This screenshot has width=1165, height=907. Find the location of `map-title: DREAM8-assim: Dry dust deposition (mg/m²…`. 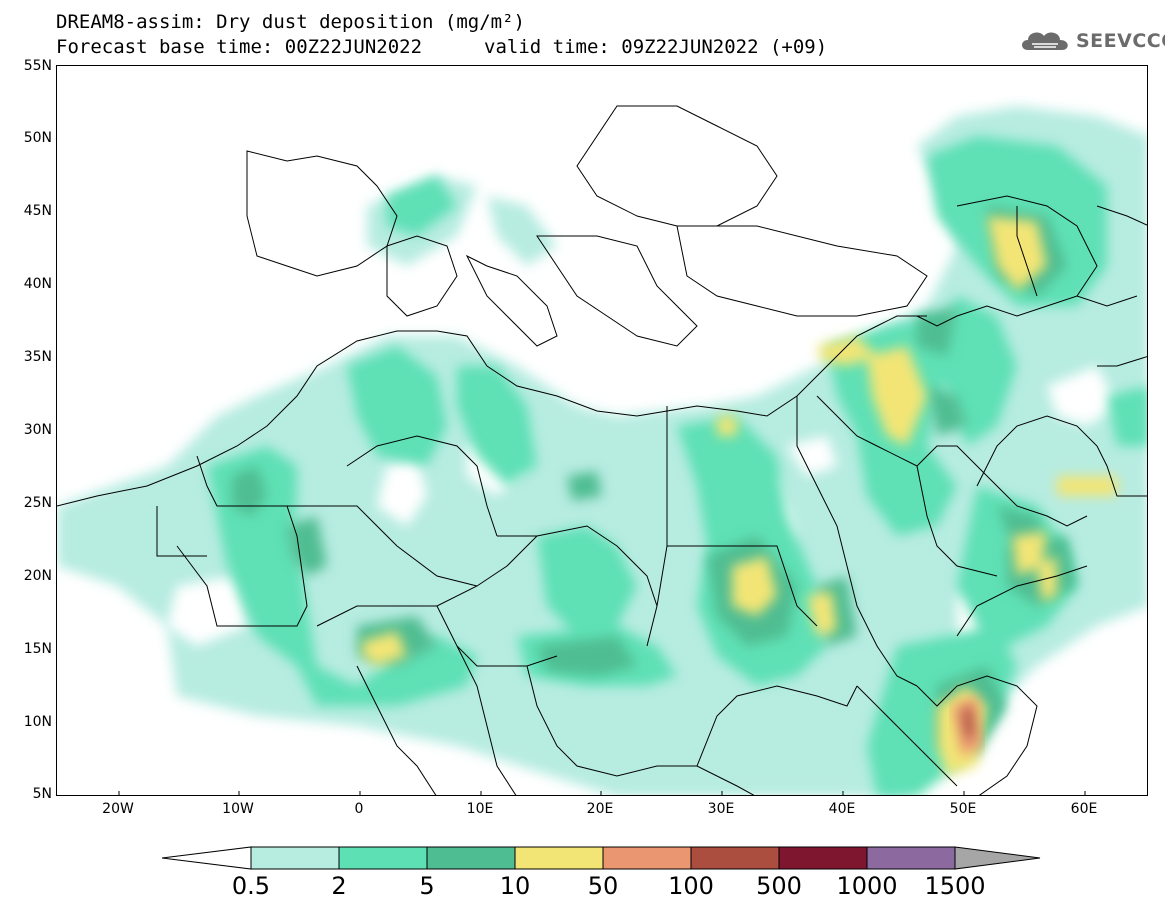

map-title: DREAM8-assim: Dry dust deposition (mg/m²… is located at coordinates (290, 22).